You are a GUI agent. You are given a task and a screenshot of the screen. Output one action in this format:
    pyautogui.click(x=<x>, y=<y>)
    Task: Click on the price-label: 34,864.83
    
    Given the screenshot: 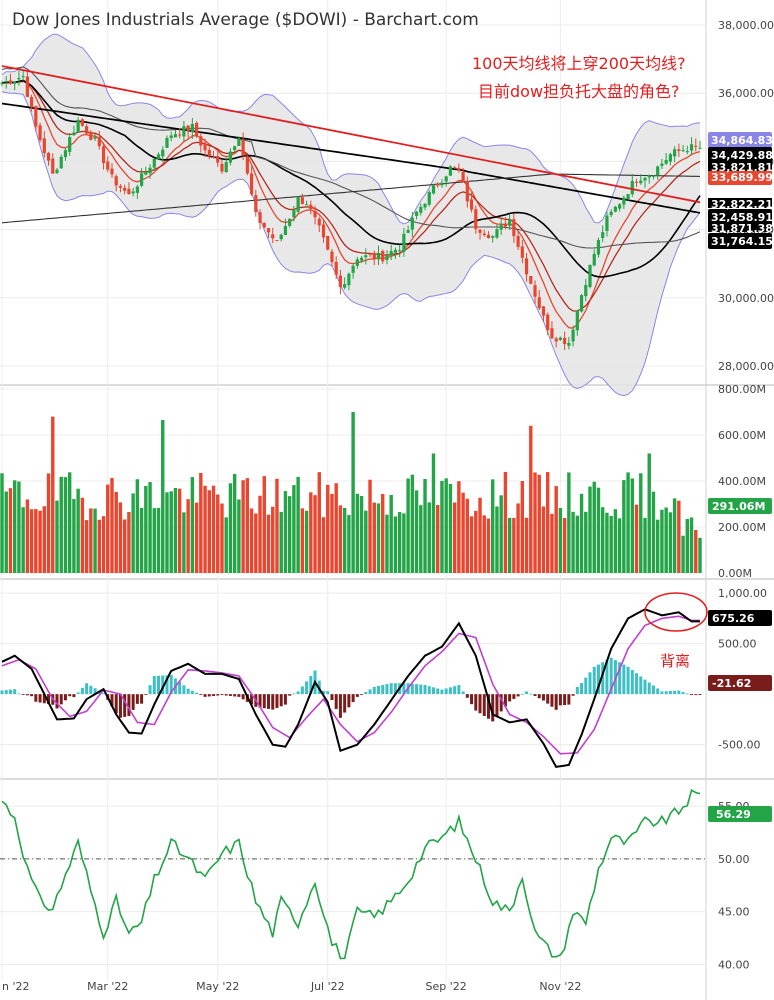 What is the action you would take?
    pyautogui.click(x=742, y=140)
    